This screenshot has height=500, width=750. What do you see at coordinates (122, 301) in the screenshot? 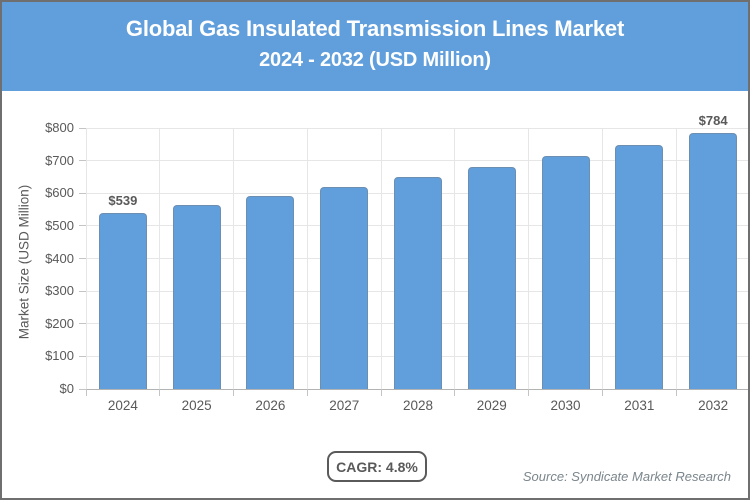
I see `bar-2024` at bounding box center [122, 301].